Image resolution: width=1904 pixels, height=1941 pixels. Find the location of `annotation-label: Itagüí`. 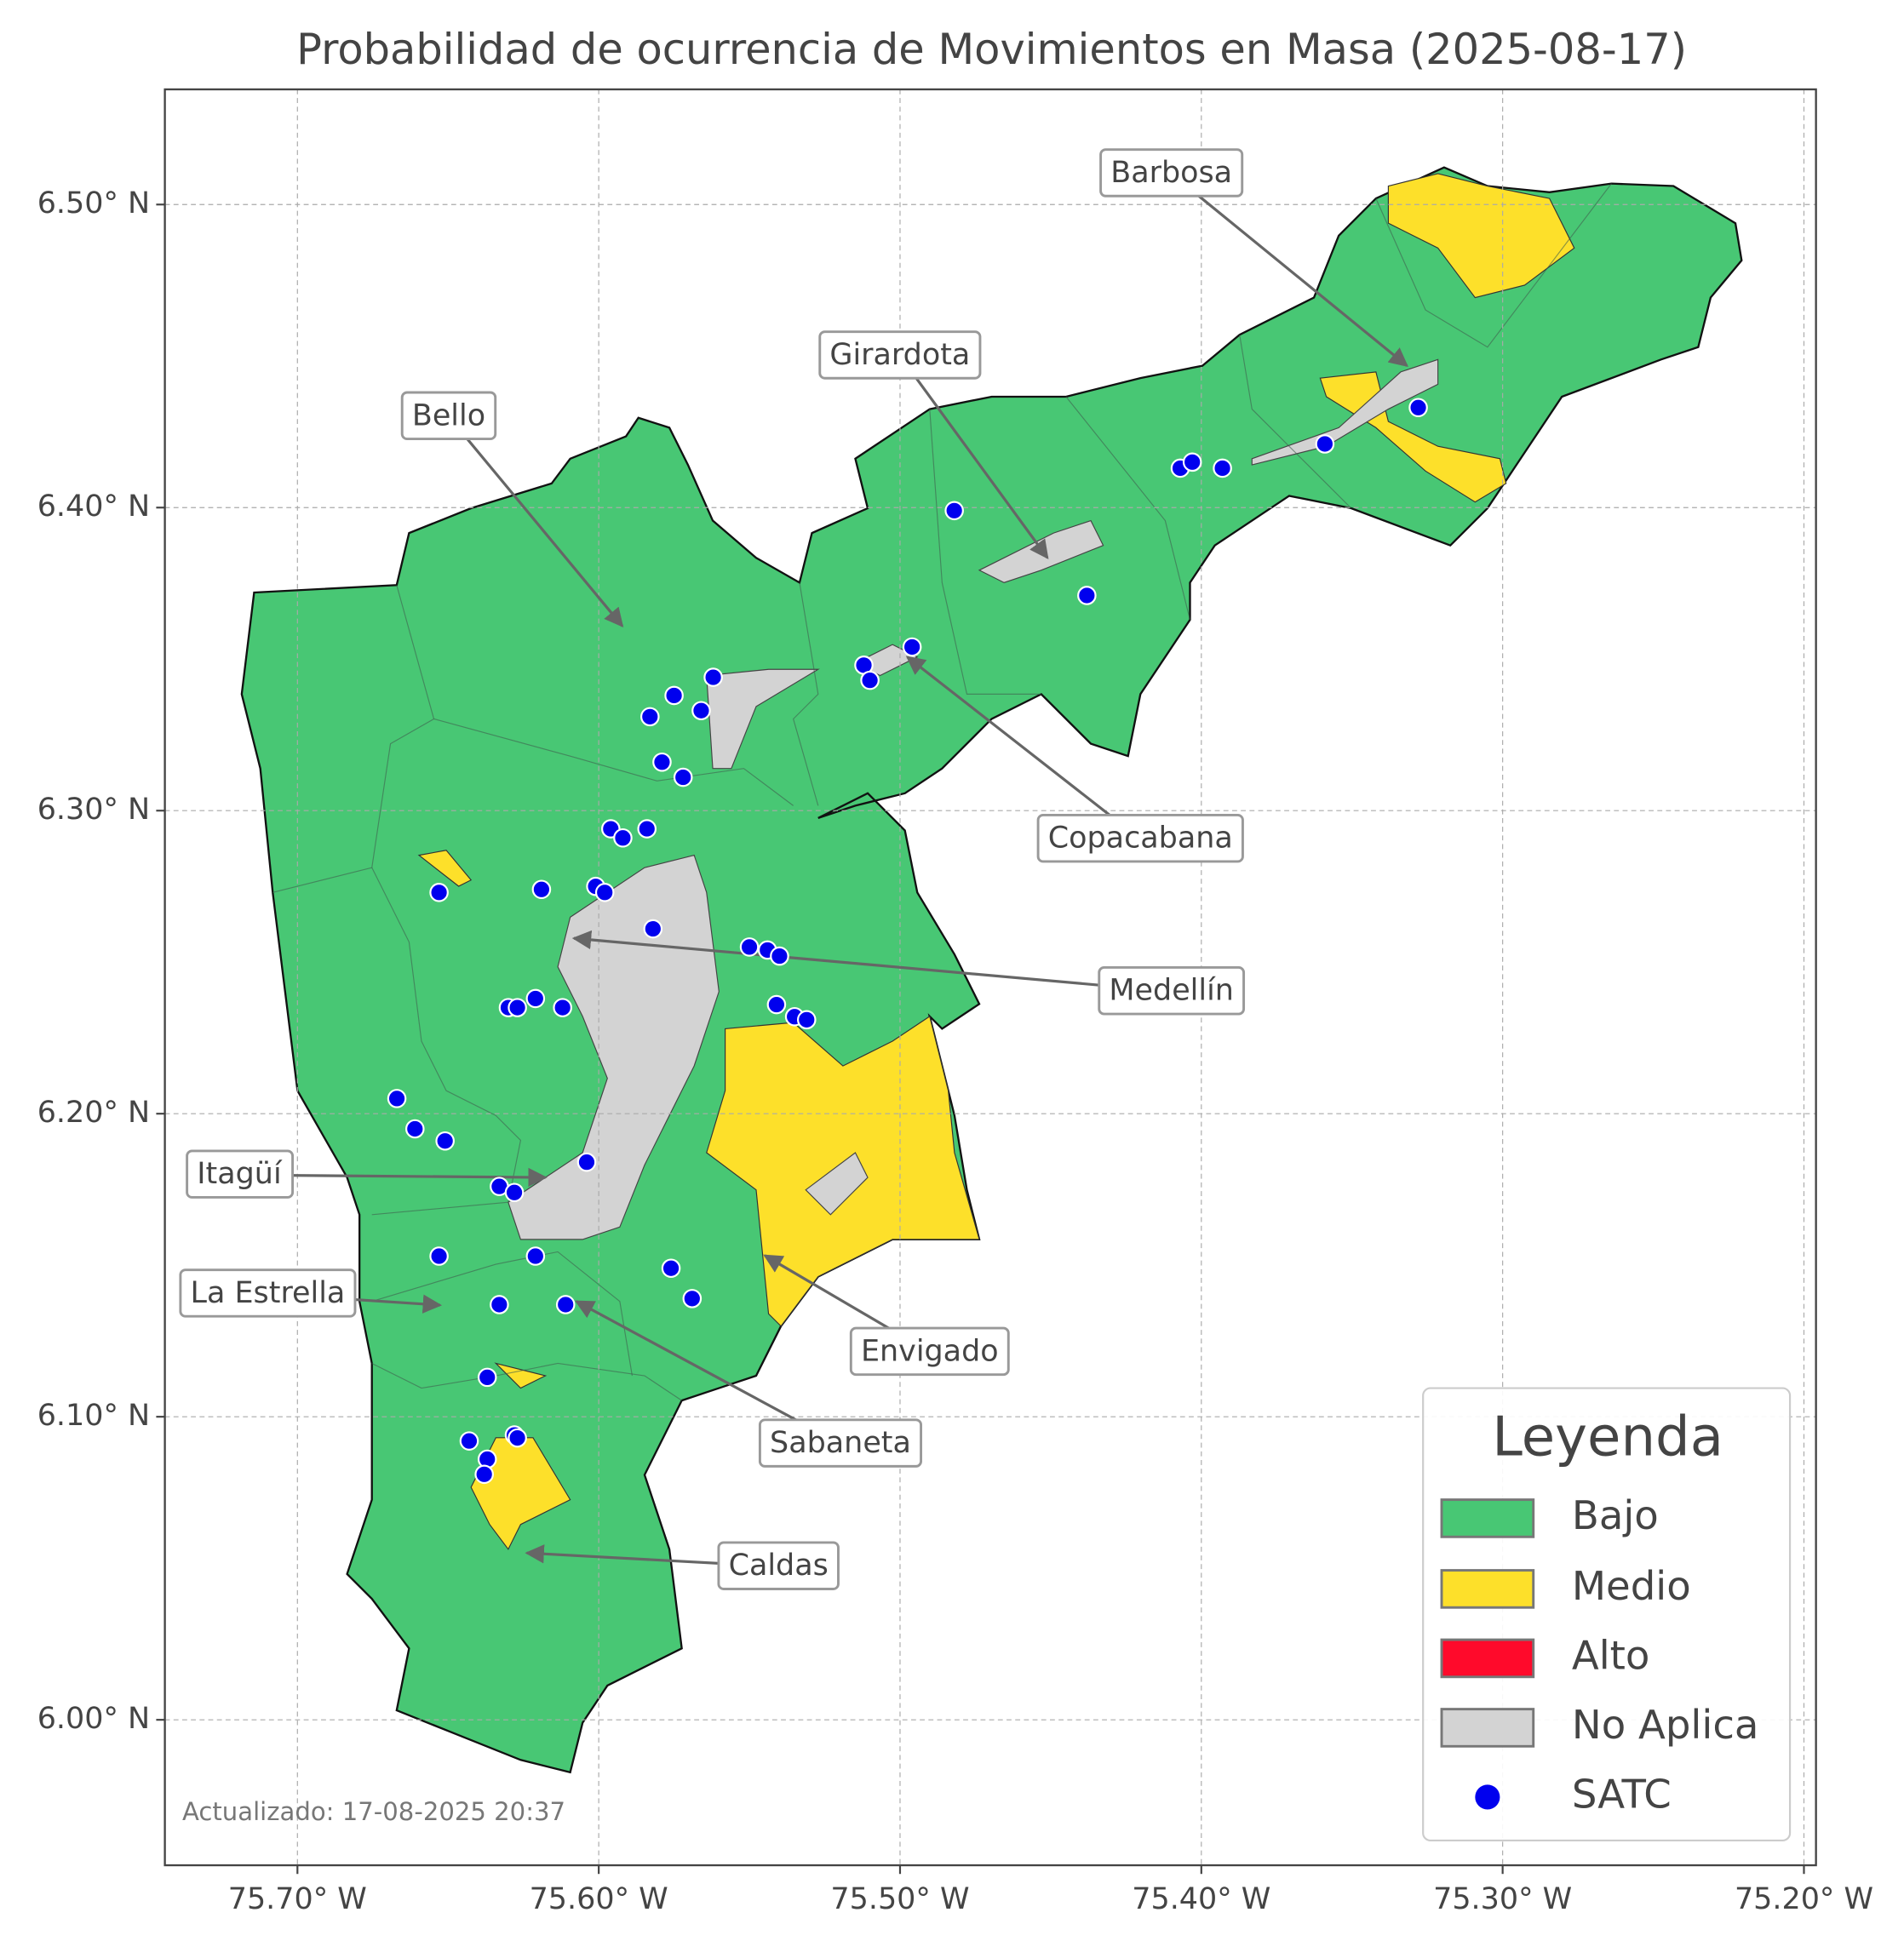

annotation-label: Itagüí is located at coordinates (240, 1174).